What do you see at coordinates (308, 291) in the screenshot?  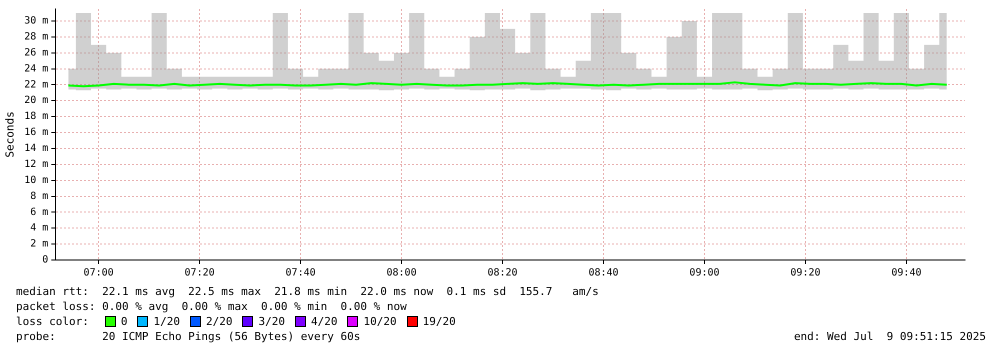 I see `text: median rtt: 22.1 ms avg 22.5 ms max 21.8 ms min 22.0 ms now 0.1 ms sd 155.7 am/s` at bounding box center [308, 291].